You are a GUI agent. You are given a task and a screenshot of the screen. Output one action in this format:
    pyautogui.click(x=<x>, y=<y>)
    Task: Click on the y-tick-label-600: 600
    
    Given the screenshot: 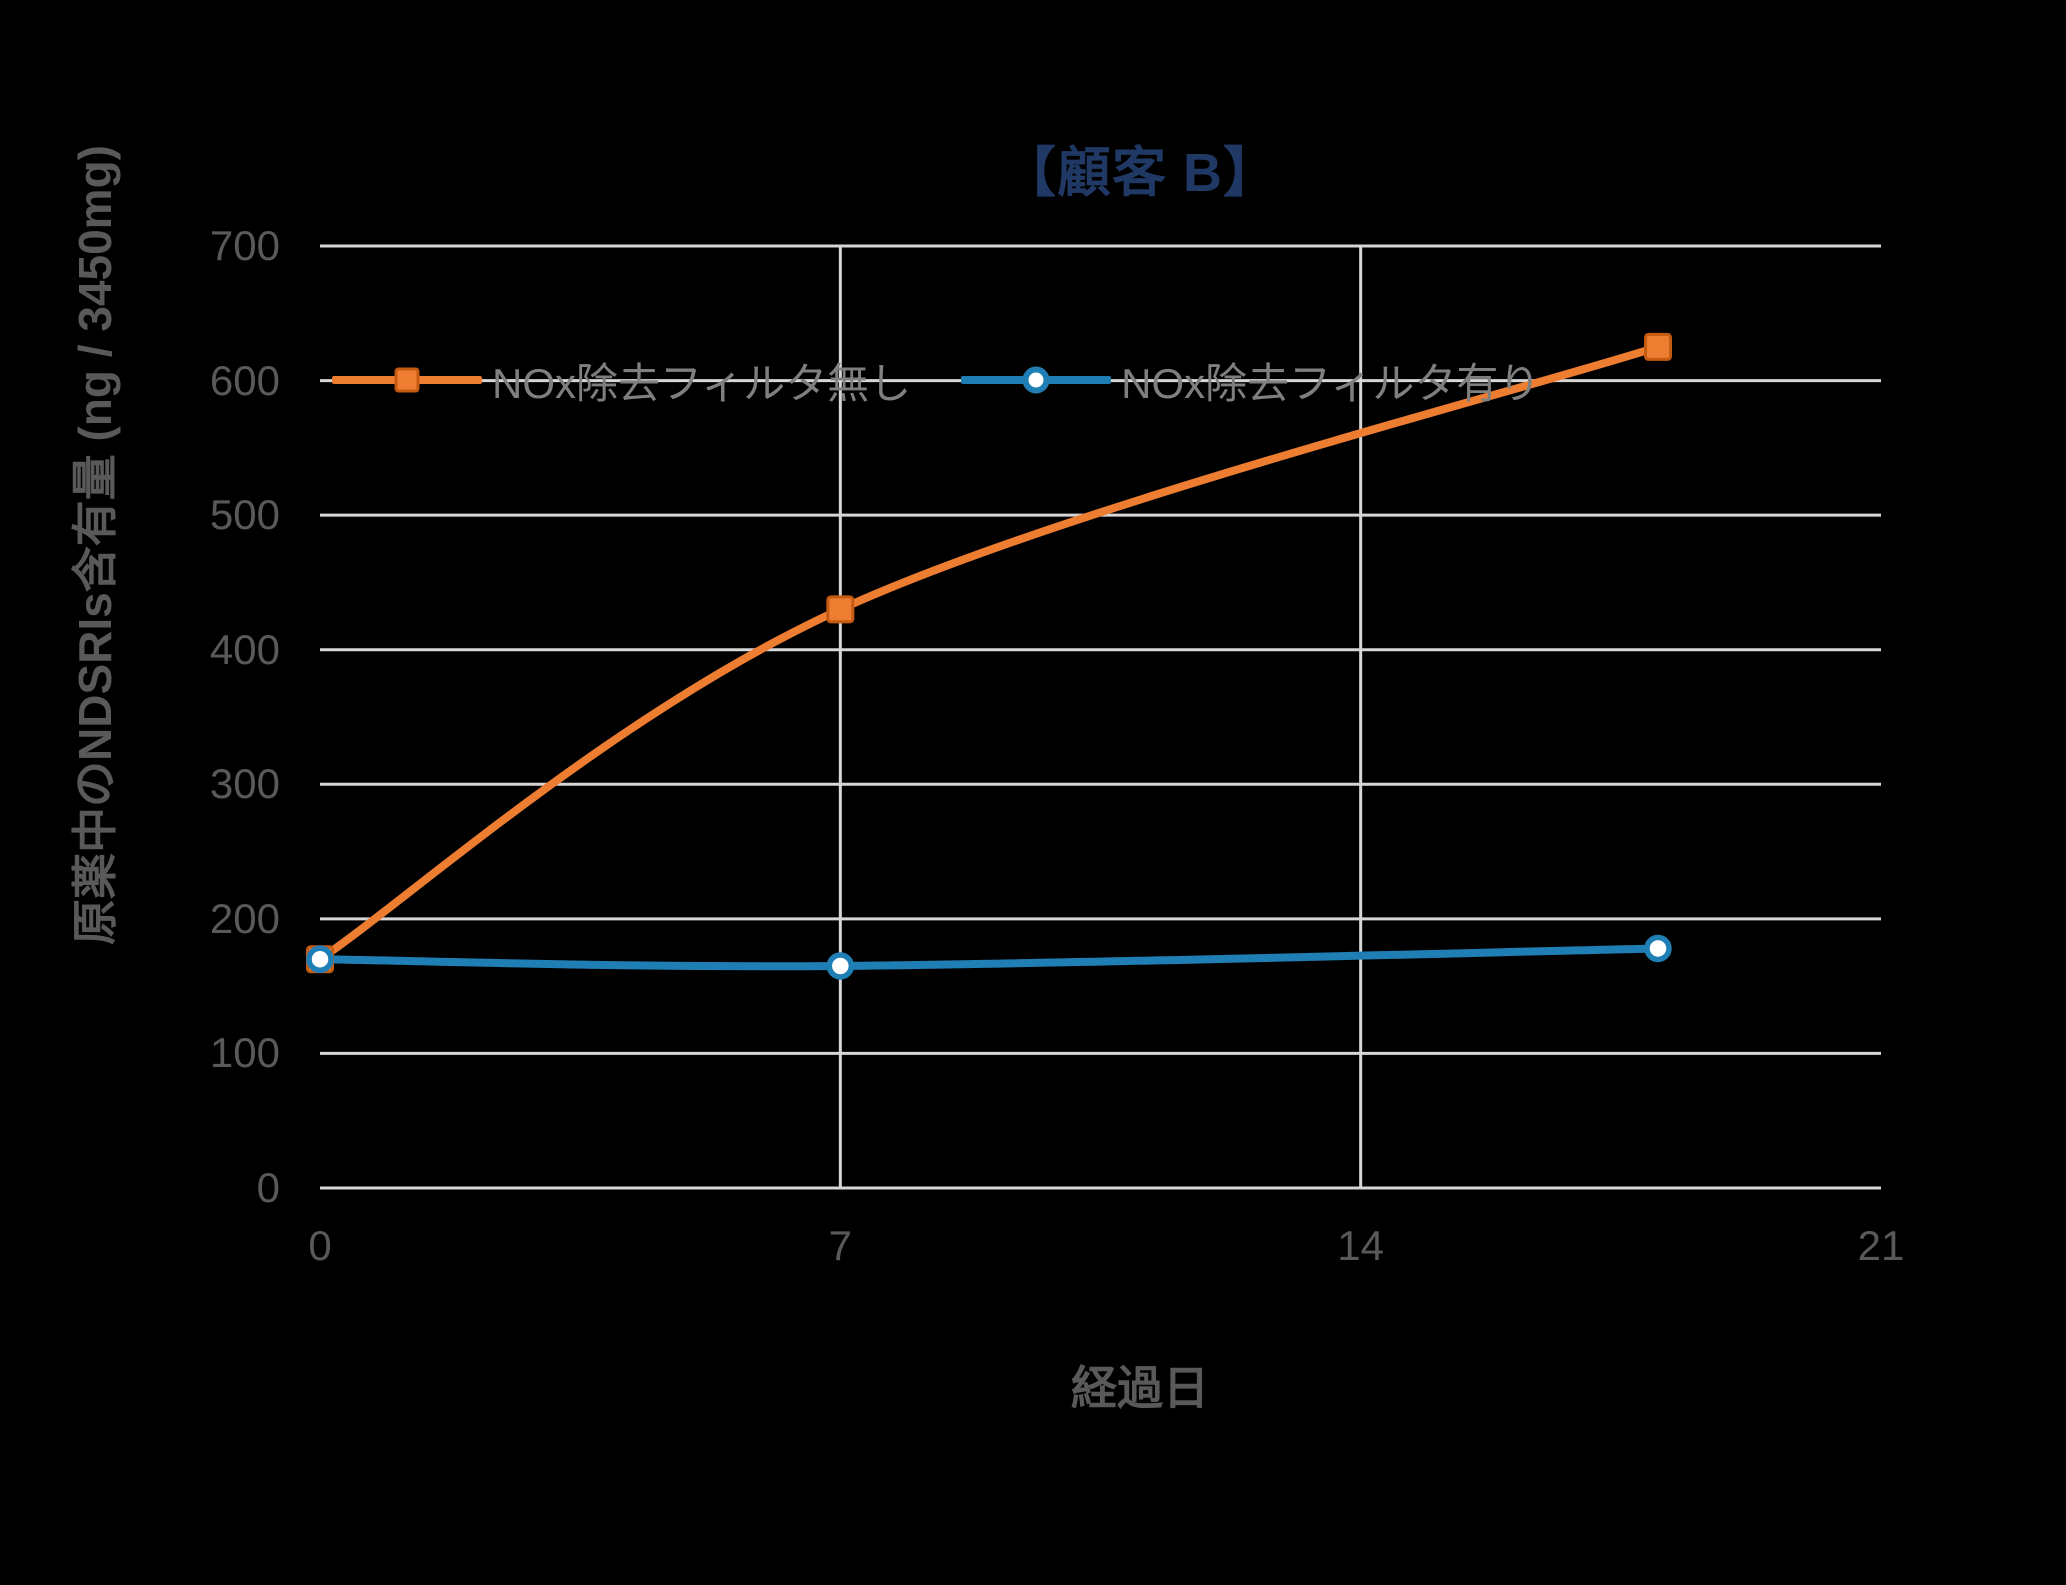 What is the action you would take?
    pyautogui.click(x=244, y=380)
    